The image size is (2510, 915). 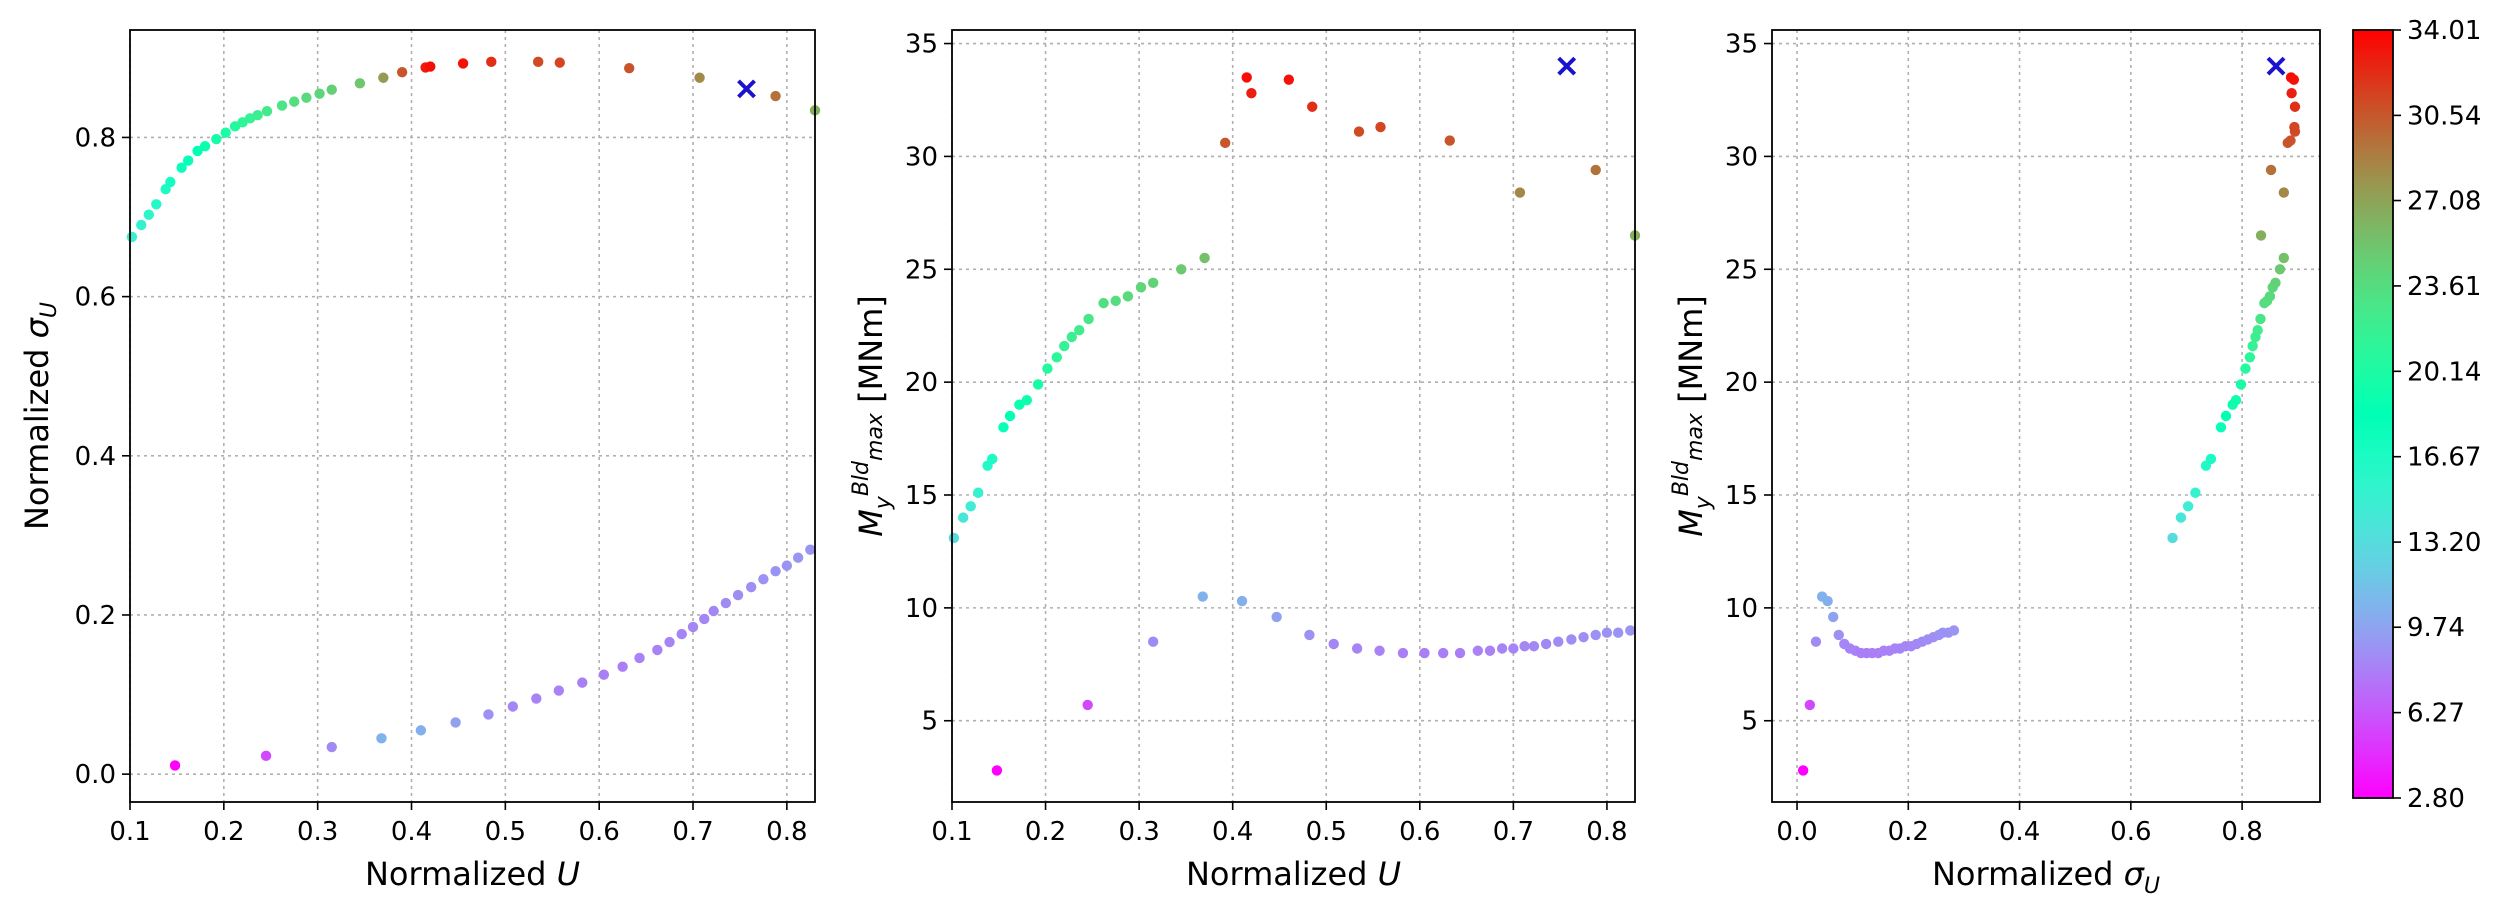 What do you see at coordinates (2373, 414) in the screenshot?
I see `colorbar-gradient` at bounding box center [2373, 414].